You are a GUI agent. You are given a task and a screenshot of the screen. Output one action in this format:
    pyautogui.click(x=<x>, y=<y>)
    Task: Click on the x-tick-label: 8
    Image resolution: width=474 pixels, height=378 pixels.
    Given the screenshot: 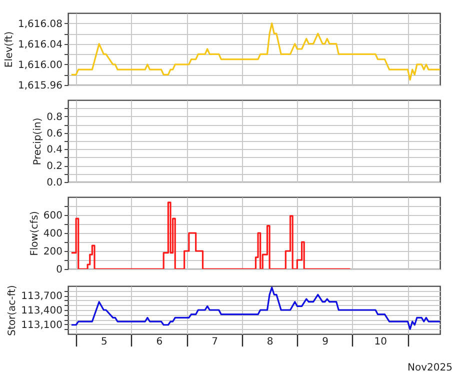 What is the action you would take?
    pyautogui.click(x=270, y=342)
    